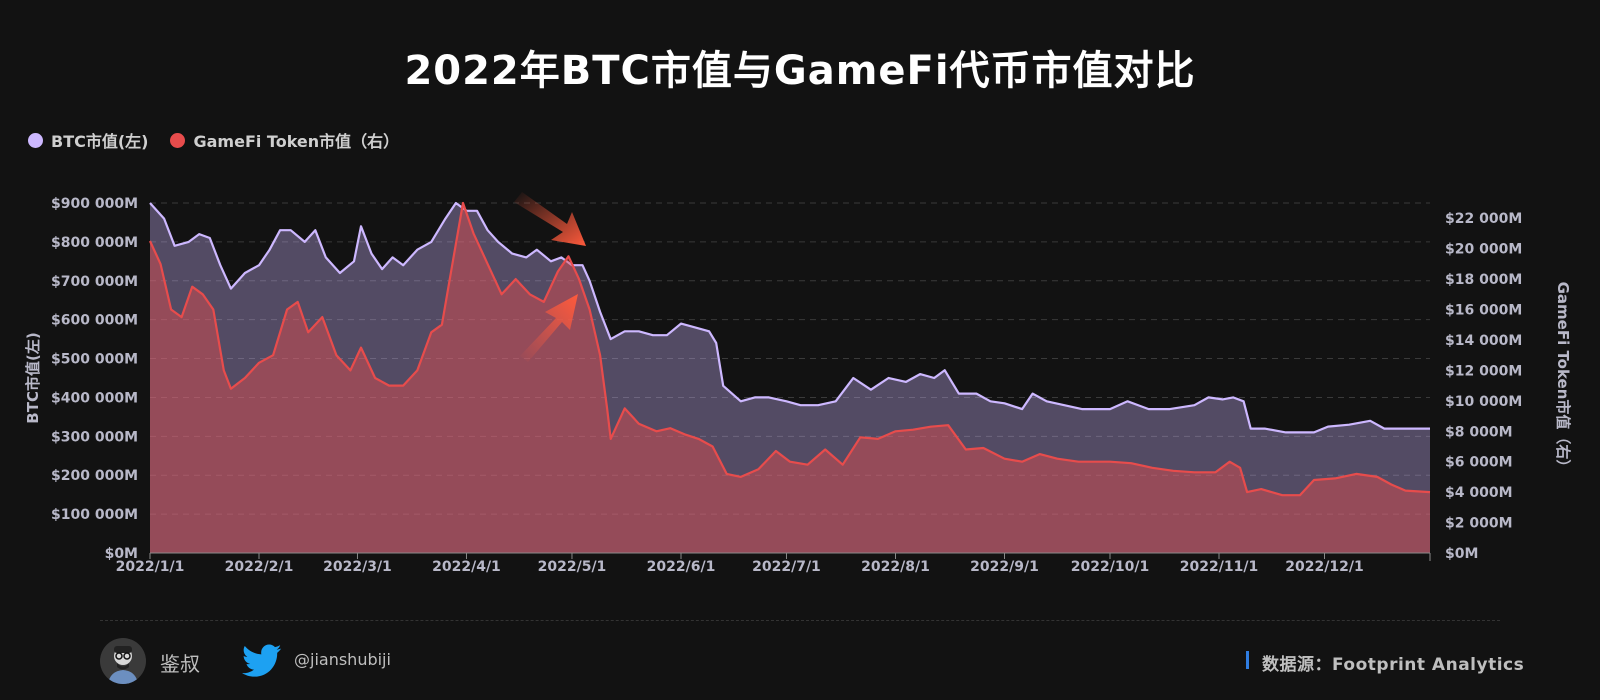 Image resolution: width=1600 pixels, height=700 pixels. I want to click on x-tick-label: 2022/1/1, so click(150, 567).